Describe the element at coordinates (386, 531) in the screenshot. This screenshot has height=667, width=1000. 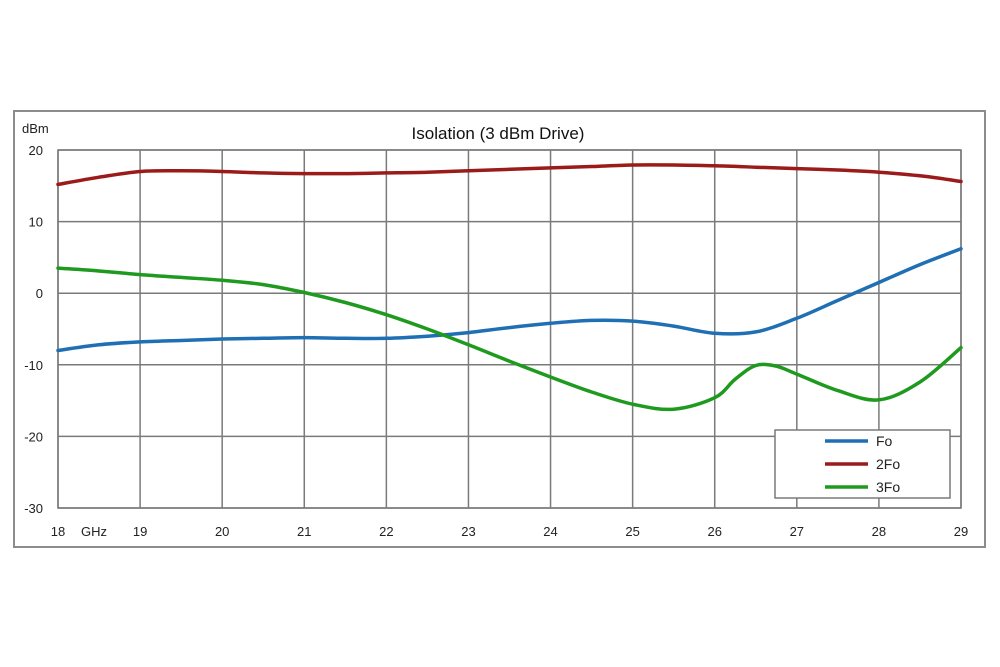
I see `x-tick-label: 22` at that location.